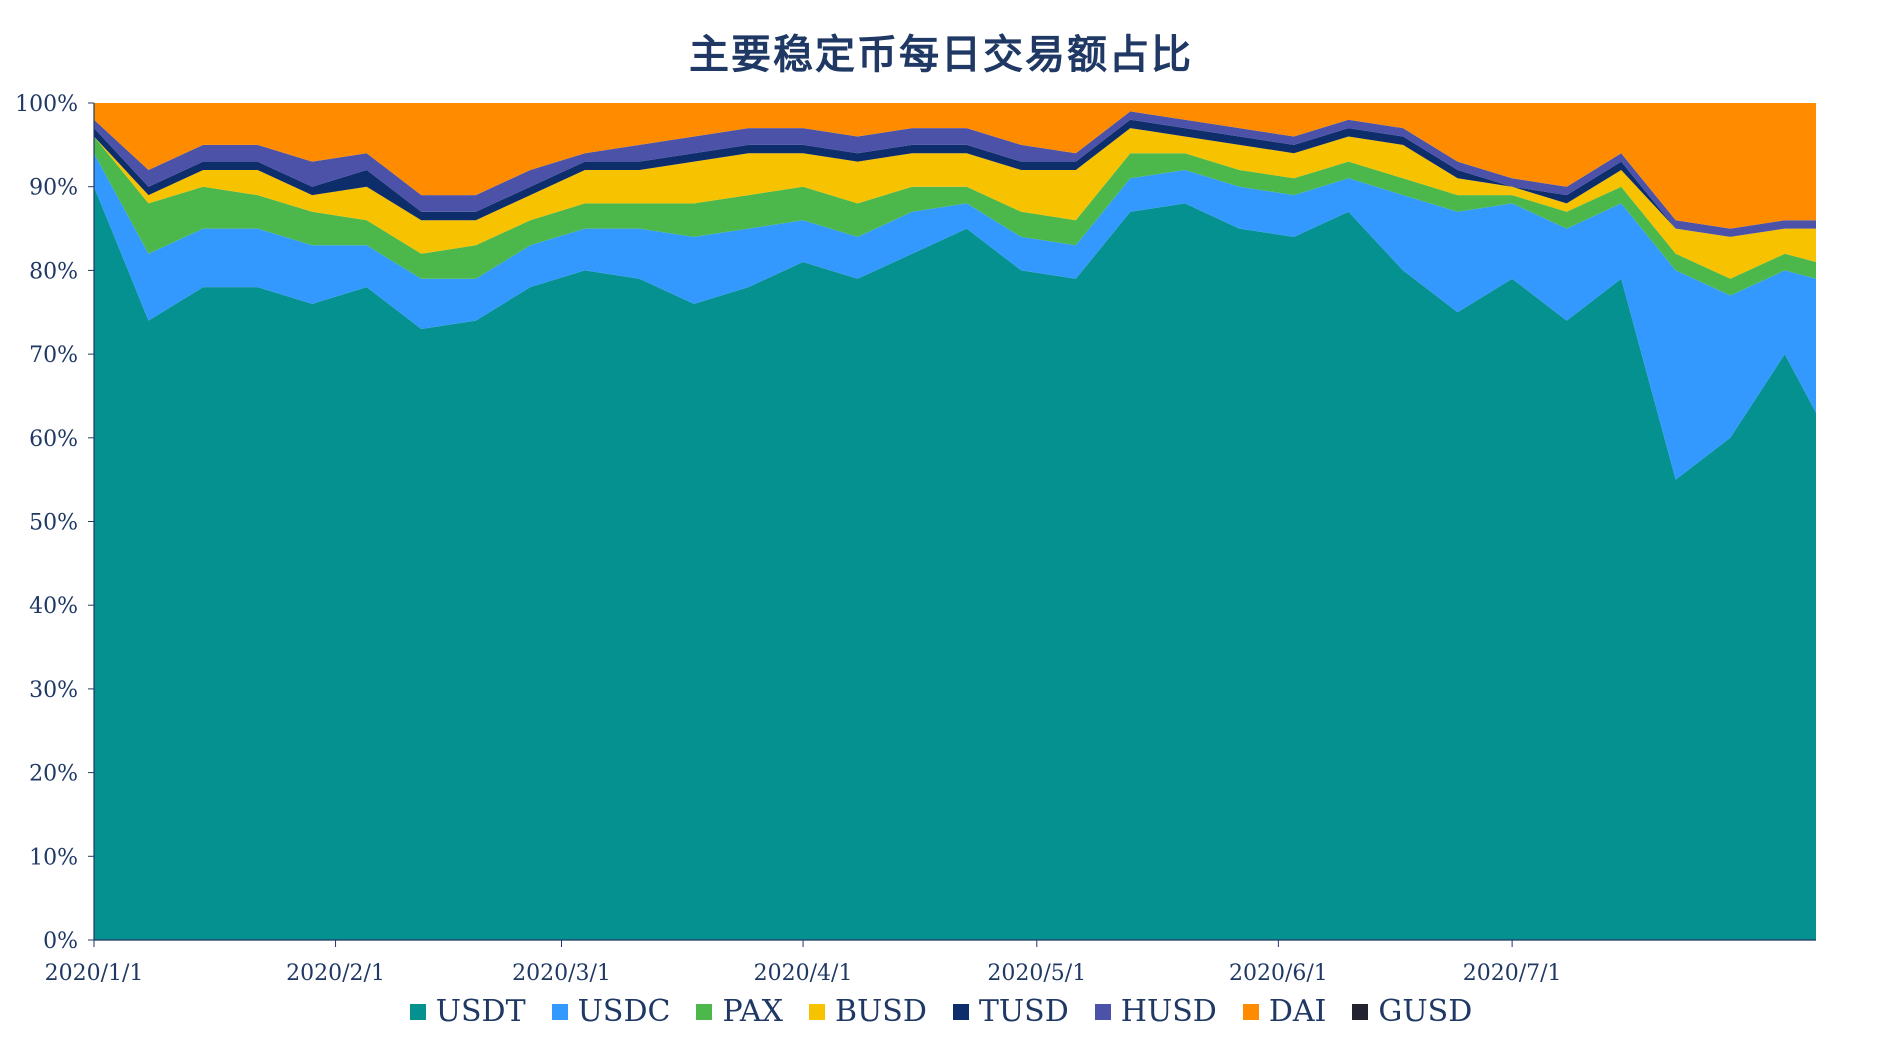  I want to click on legend-label: DAI, so click(1297, 1011).